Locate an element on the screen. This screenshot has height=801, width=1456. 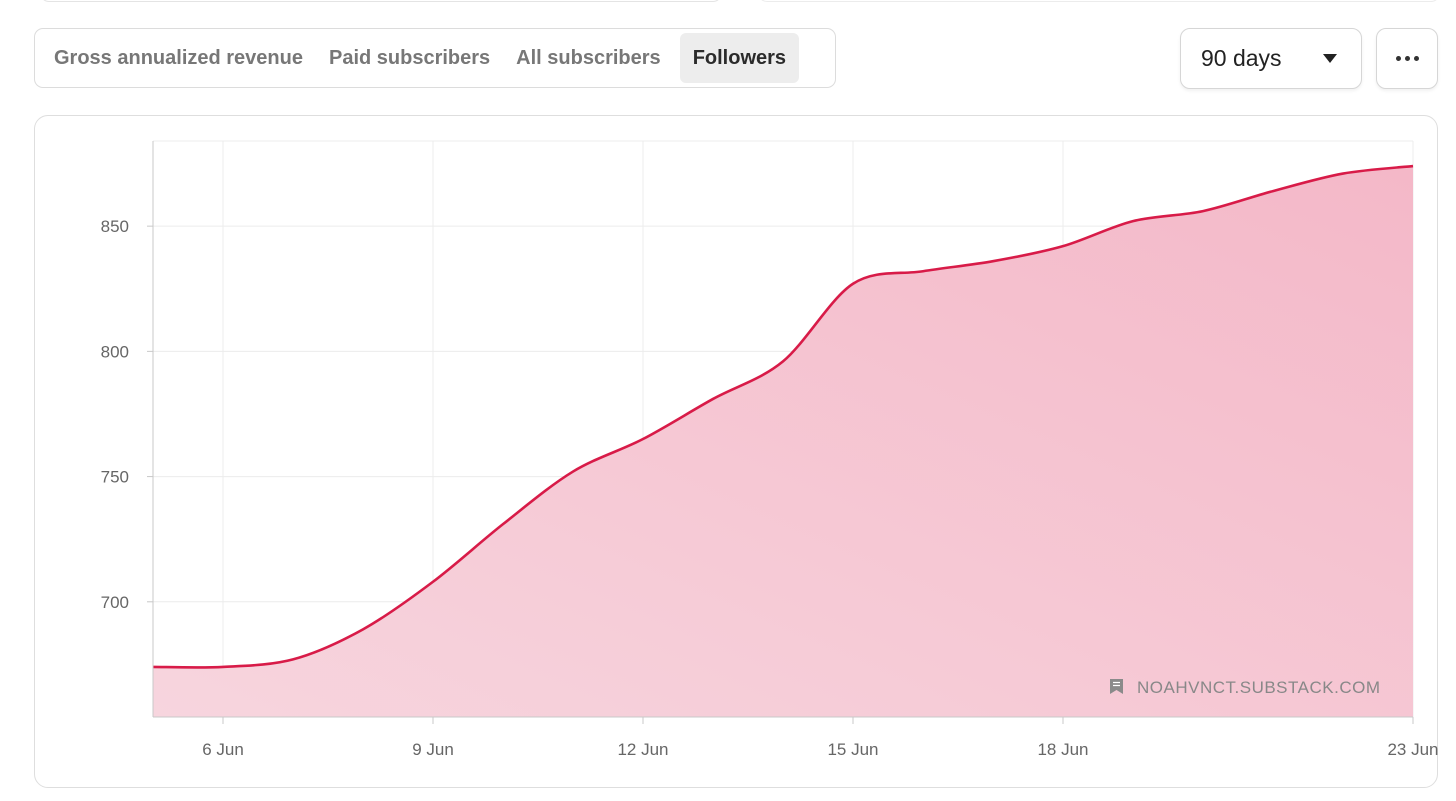
watermark-text: NOAHVNCT.SUBSTACK.COM is located at coordinates (1259, 687).